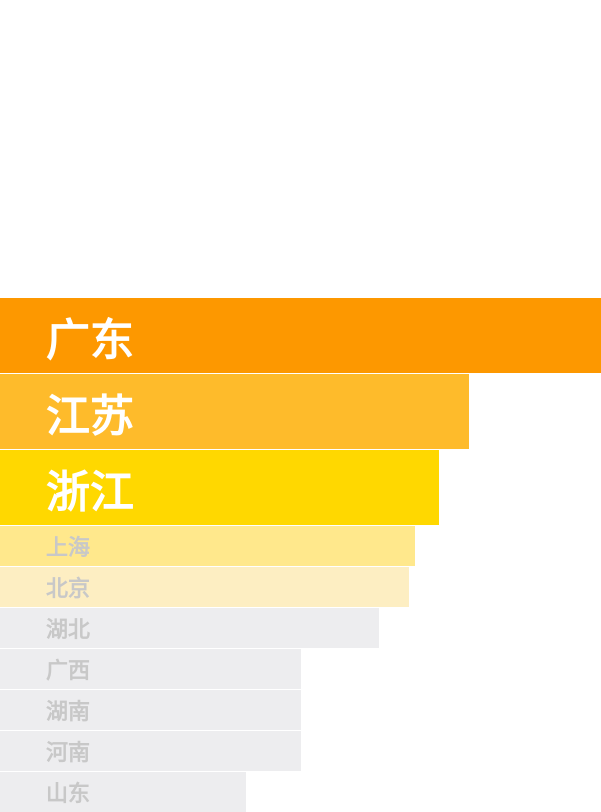 The height and width of the screenshot is (812, 601). I want to click on bar-label: 江苏, so click(90, 416).